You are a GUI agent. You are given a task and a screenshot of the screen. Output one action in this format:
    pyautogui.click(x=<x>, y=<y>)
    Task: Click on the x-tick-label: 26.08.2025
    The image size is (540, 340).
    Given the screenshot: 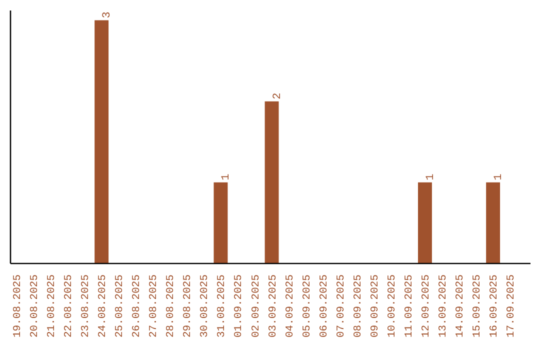 What is the action you would take?
    pyautogui.click(x=137, y=306)
    